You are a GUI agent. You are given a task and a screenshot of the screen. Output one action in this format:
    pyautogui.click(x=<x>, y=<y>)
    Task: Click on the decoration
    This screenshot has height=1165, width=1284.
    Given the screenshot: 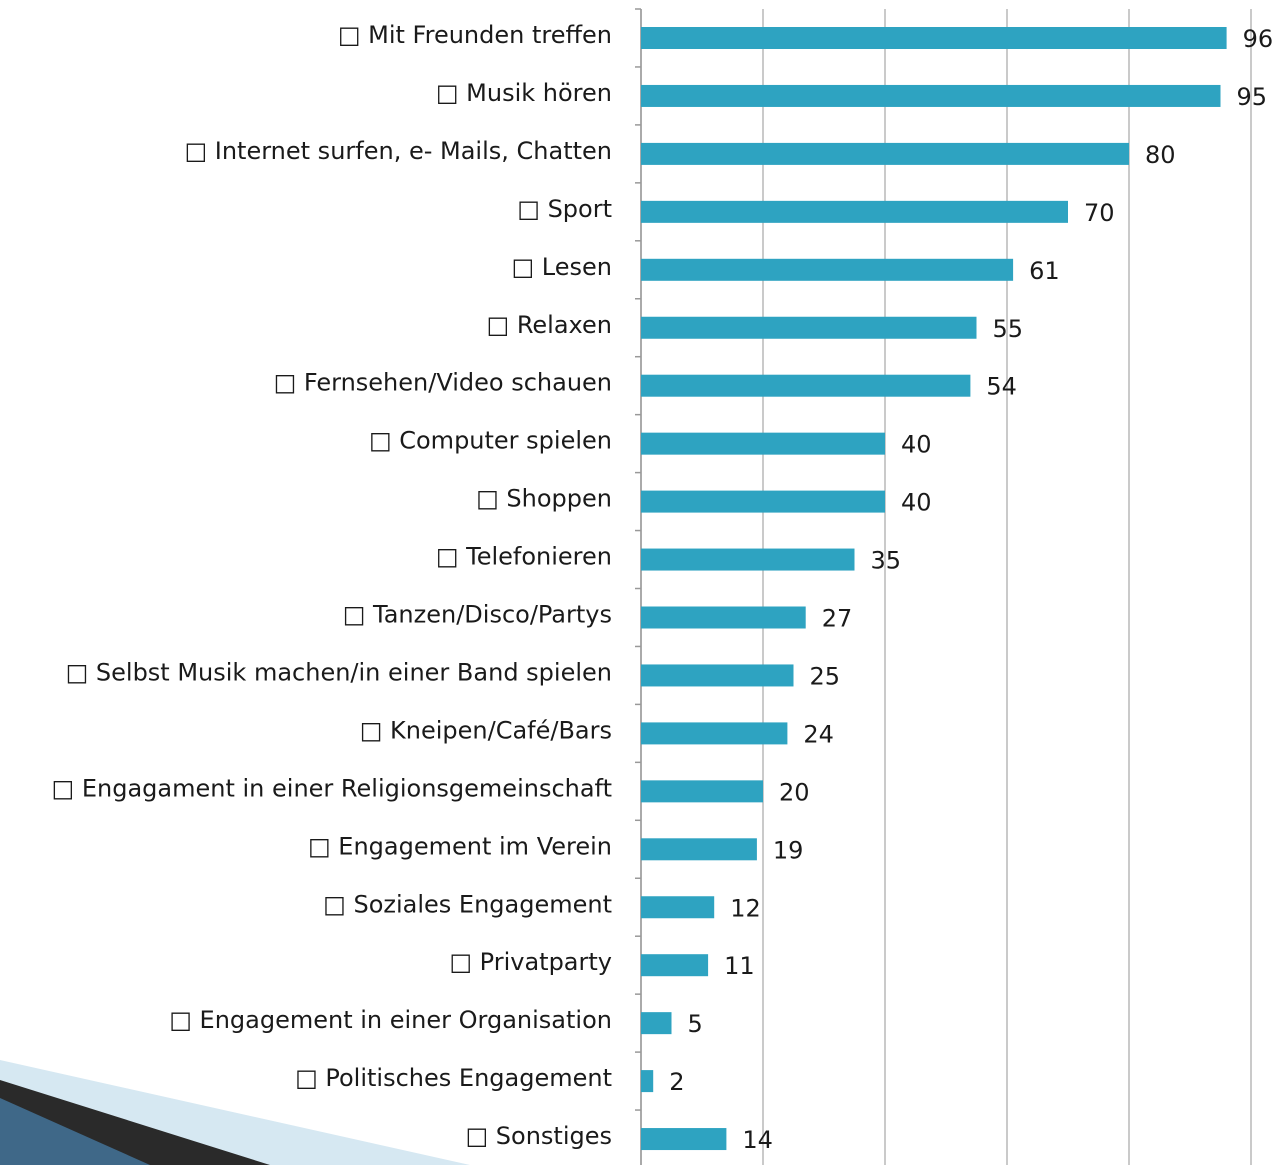 What is the action you would take?
    pyautogui.click(x=235, y=1112)
    